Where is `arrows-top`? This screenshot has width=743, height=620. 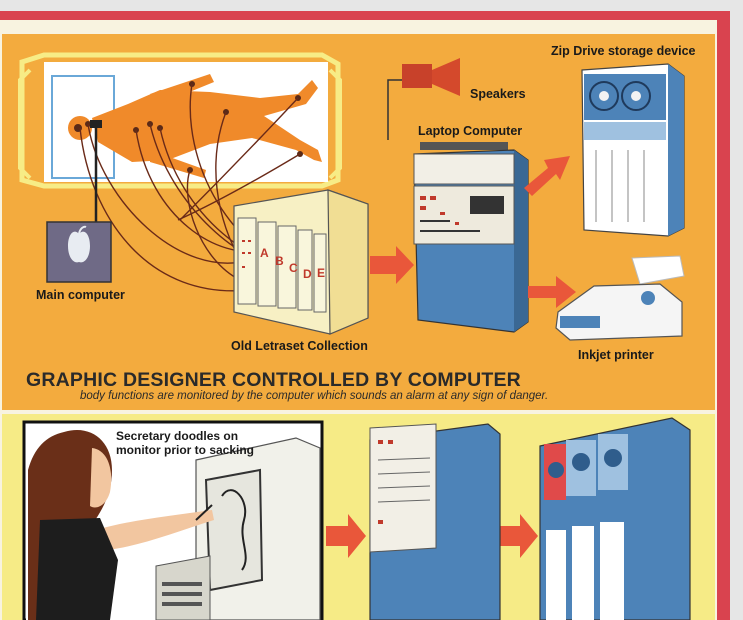 arrows-top is located at coordinates (473, 232).